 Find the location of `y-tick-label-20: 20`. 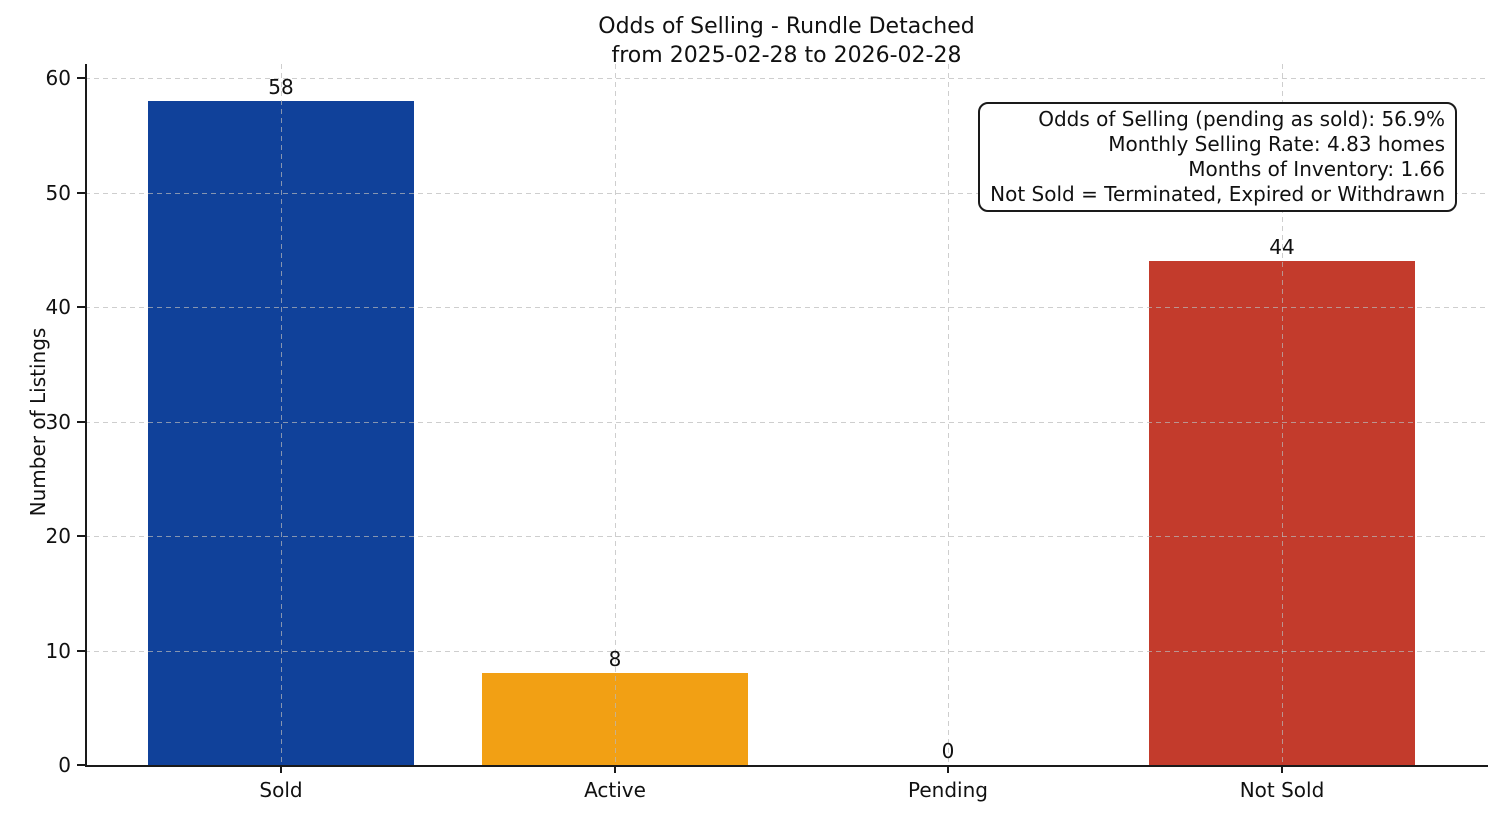

y-tick-label-20: 20 is located at coordinates (58, 536).